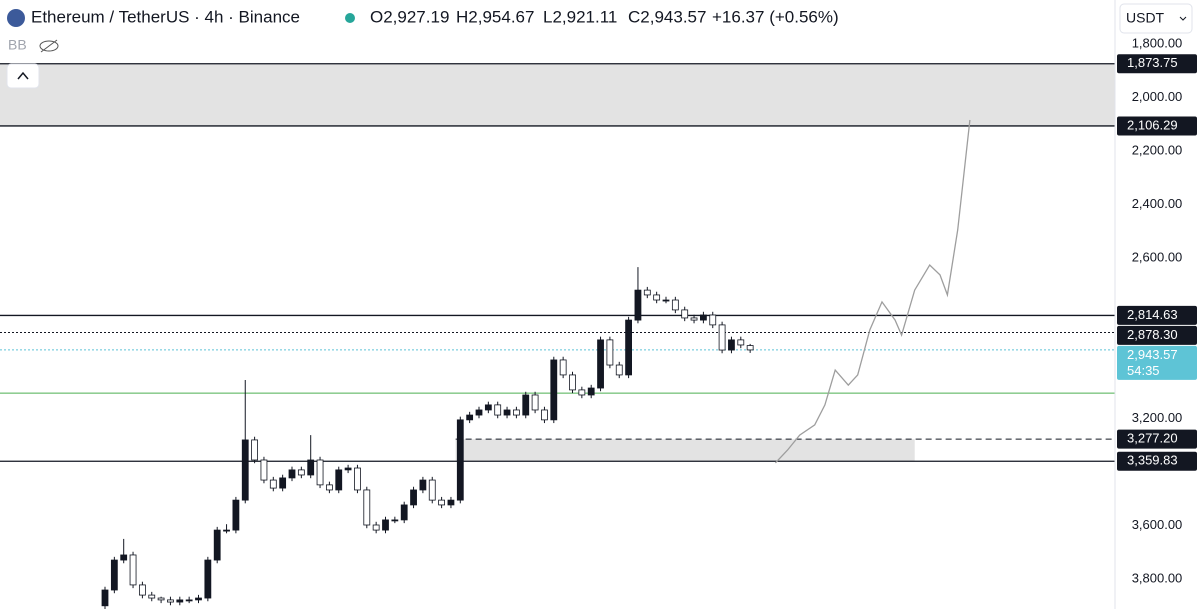 The image size is (1199, 609). I want to click on y-tick-label: 3,600.00, so click(1157, 524).